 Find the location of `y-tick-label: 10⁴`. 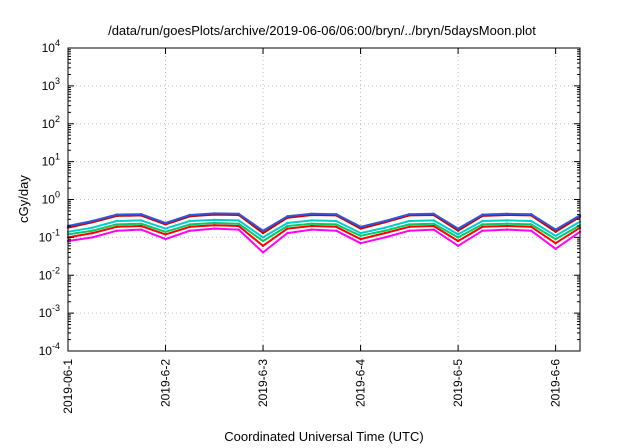

y-tick-label: 10⁴ is located at coordinates (51, 46).